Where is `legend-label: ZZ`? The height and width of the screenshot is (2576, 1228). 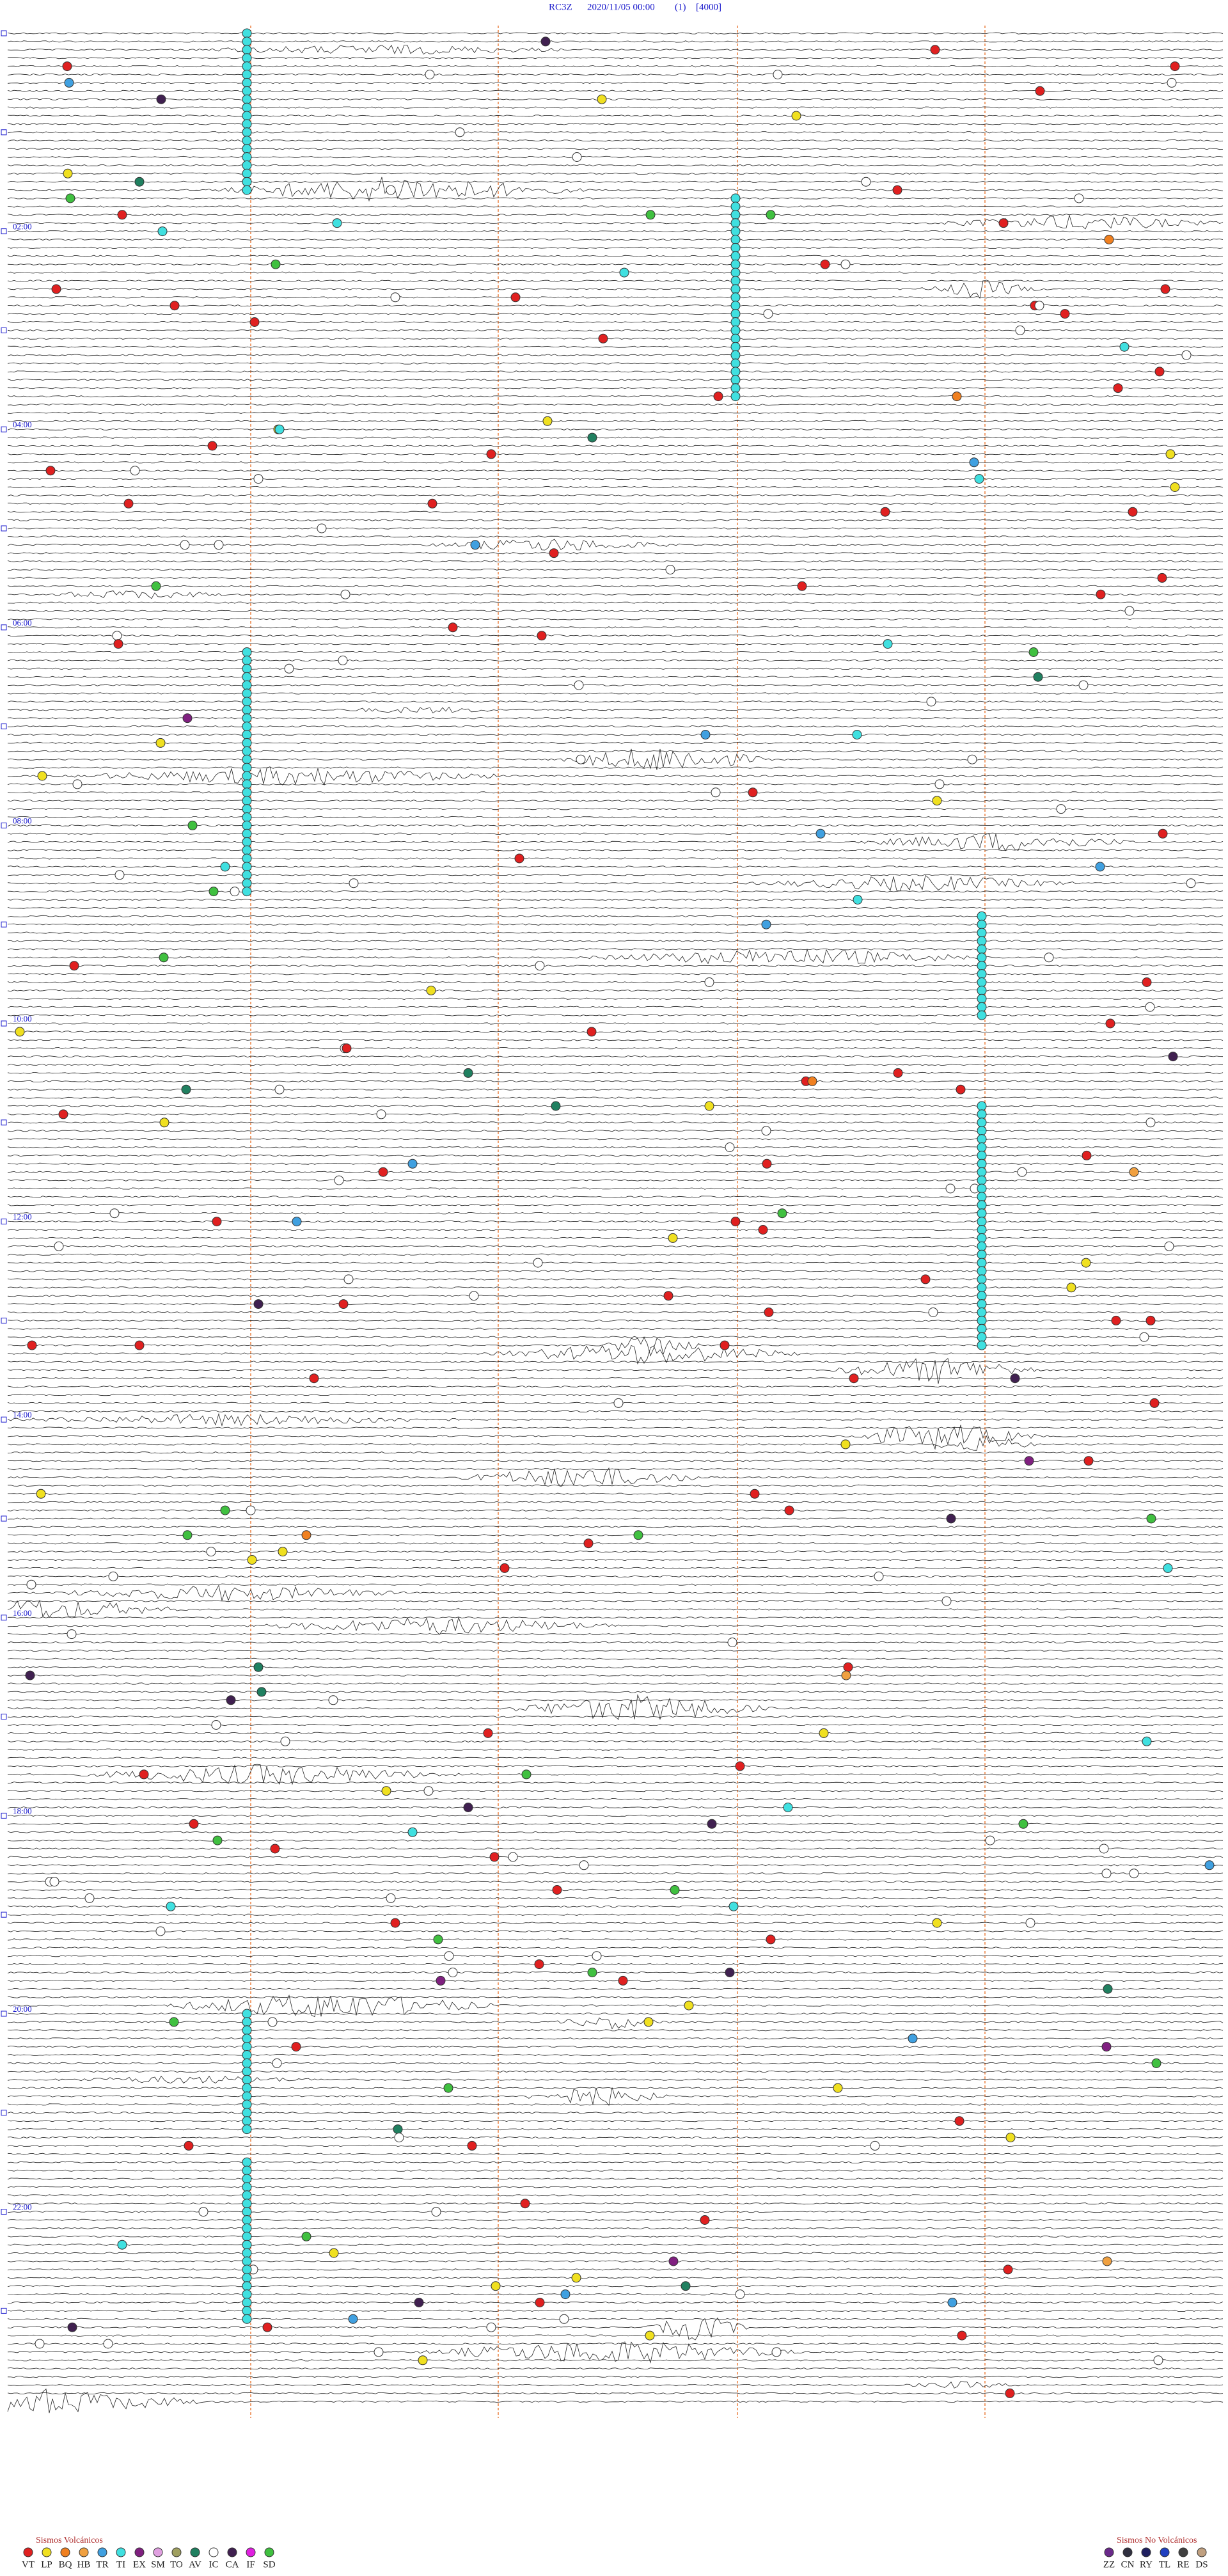
legend-label: ZZ is located at coordinates (1109, 2564).